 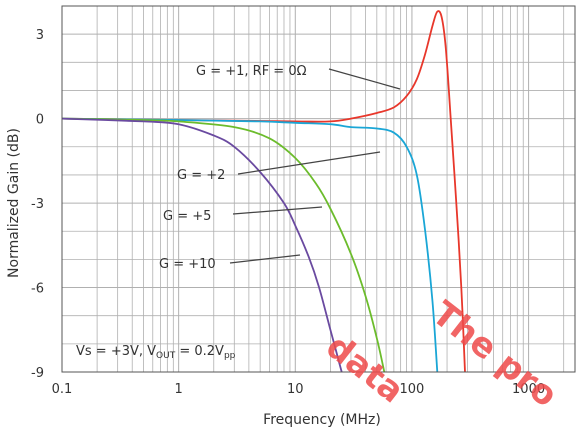 What do you see at coordinates (295, 389) in the screenshot?
I see `x-tick-label: 10` at bounding box center [295, 389].